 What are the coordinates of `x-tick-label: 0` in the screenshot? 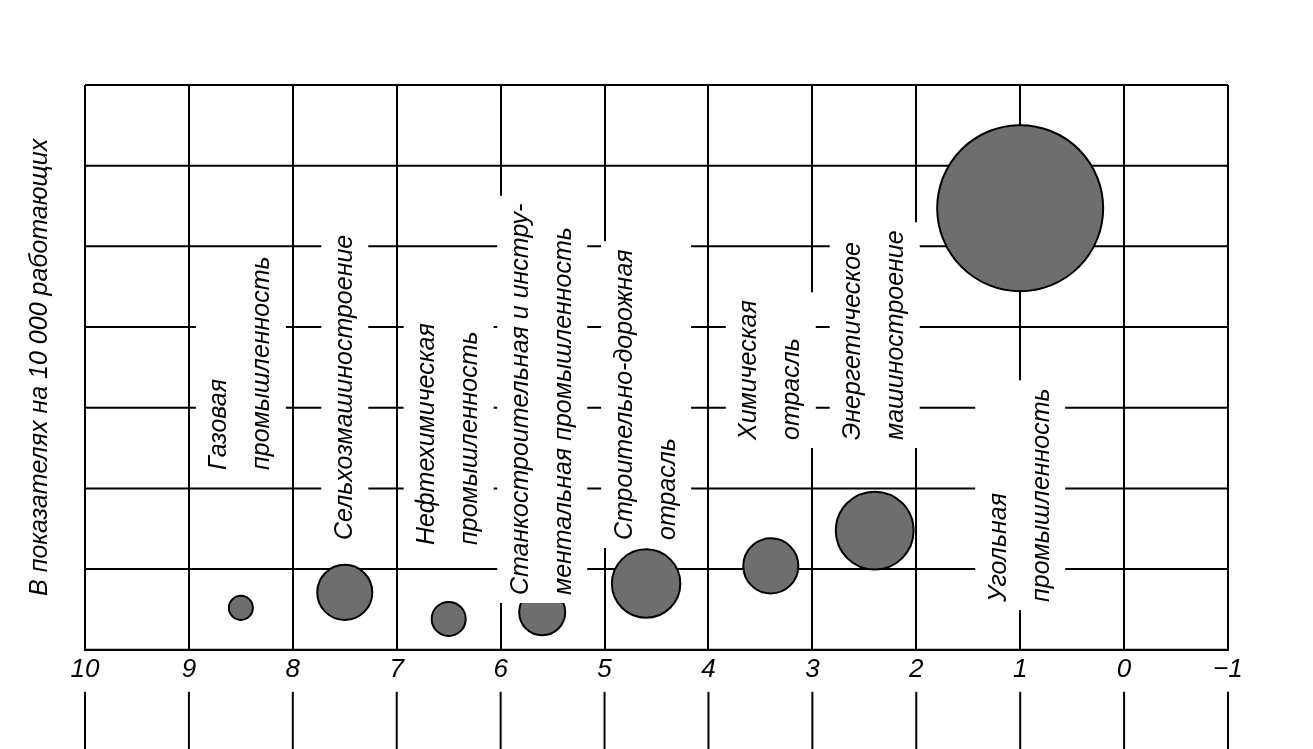 It's located at (1124, 667).